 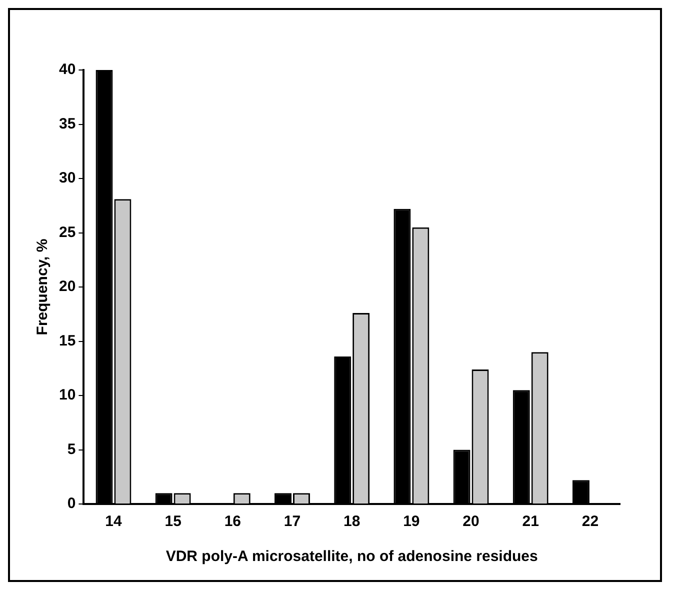 I want to click on y-axis-title: Frequency, %, so click(x=43, y=287).